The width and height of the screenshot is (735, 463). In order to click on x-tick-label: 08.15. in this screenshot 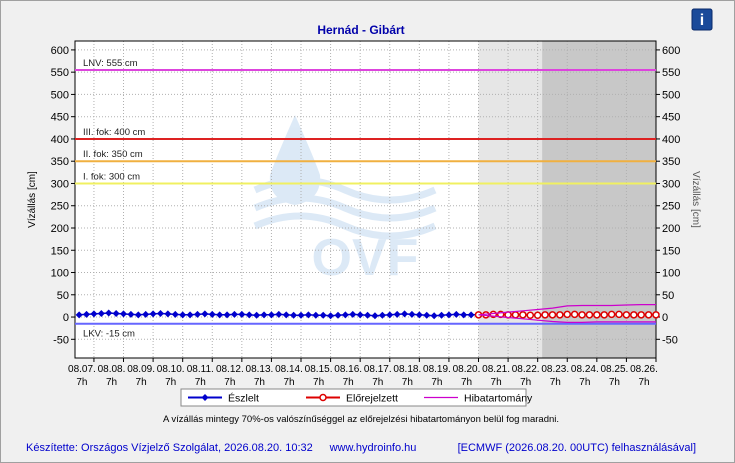, I will do `click(319, 369)`.